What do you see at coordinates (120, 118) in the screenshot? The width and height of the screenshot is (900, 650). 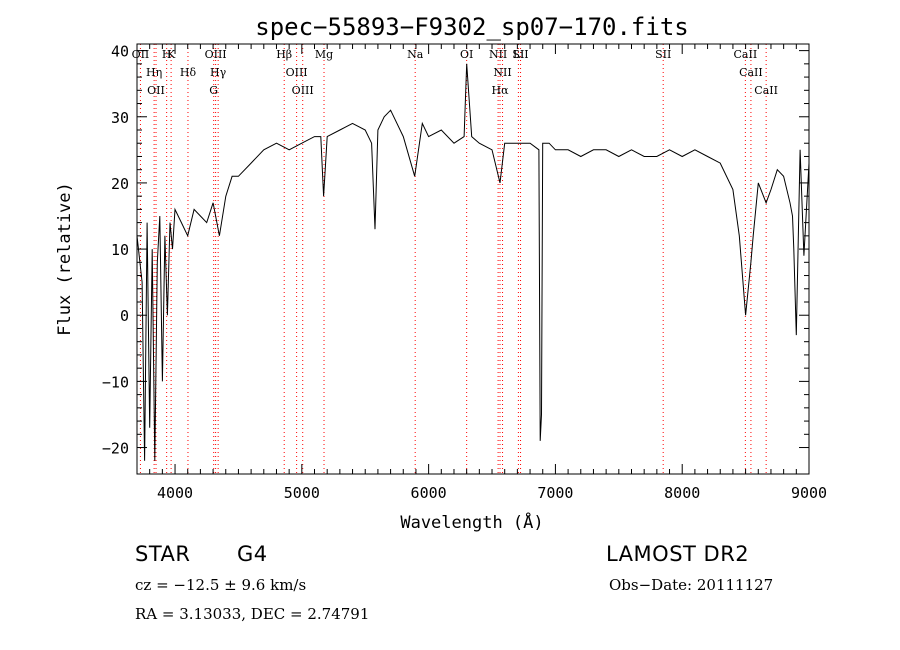 I see `y-tick-label: 30` at bounding box center [120, 118].